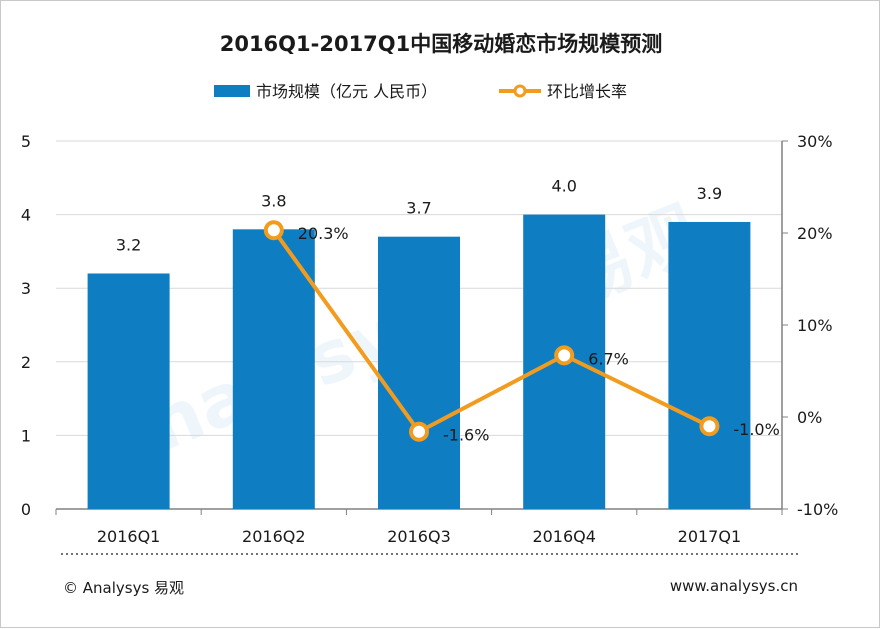  I want to click on footer-copyright: © Analysys 易观, so click(123, 588).